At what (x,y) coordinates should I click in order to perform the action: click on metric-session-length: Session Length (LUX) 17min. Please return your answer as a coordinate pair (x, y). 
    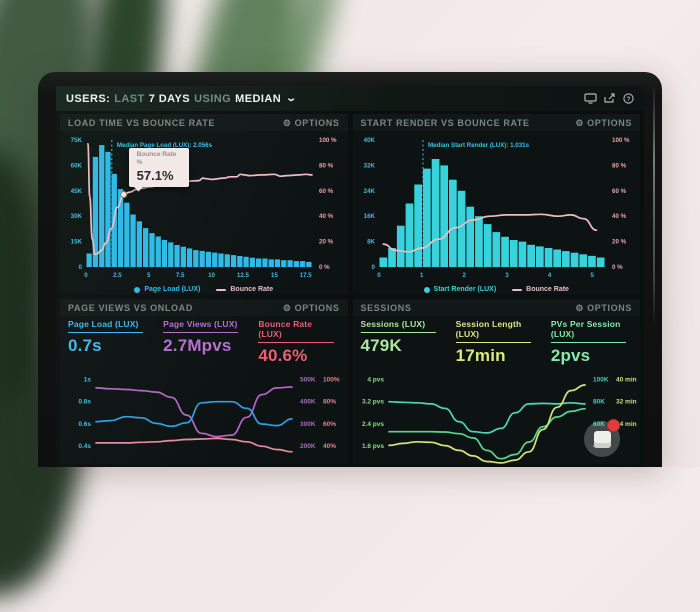
    Looking at the image, I should click on (496, 342).